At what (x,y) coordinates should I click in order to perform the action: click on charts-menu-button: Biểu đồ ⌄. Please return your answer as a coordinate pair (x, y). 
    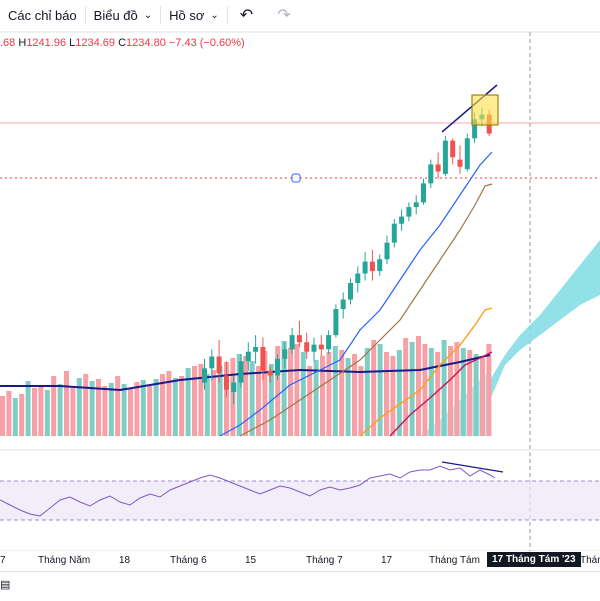
    Looking at the image, I should click on (123, 15).